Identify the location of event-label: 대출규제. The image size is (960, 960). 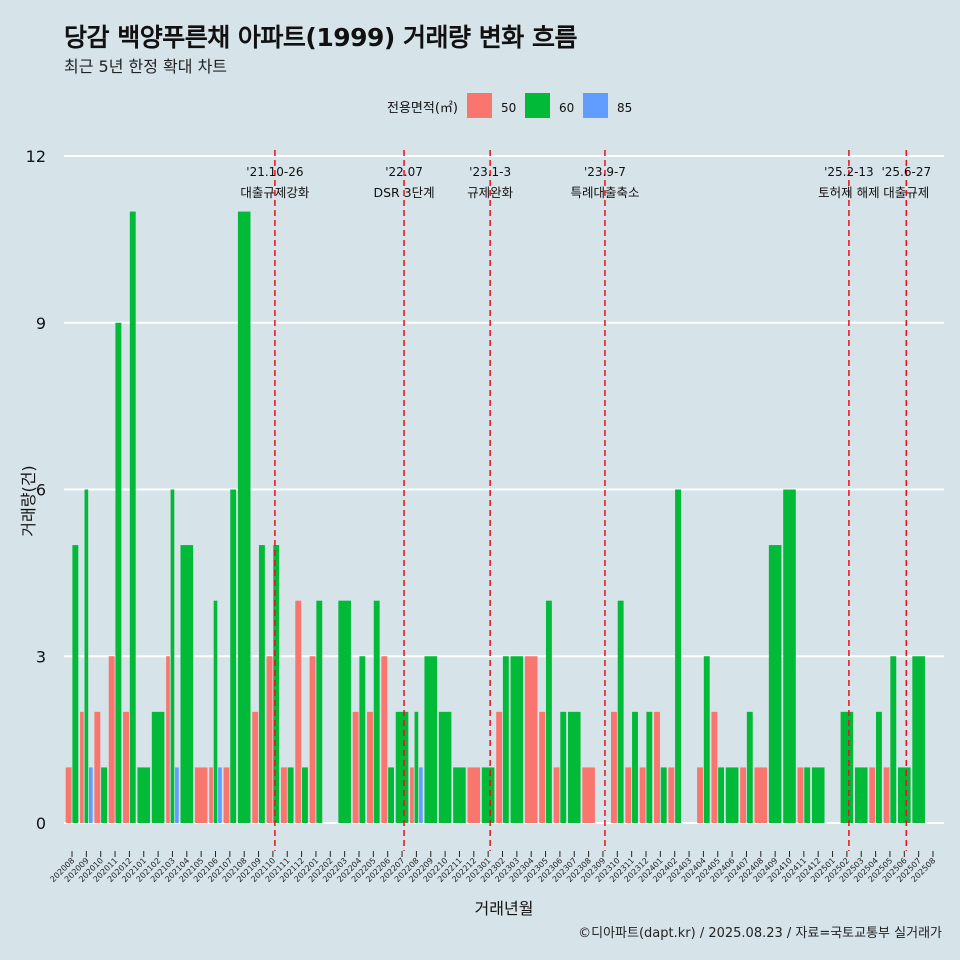
(906, 192).